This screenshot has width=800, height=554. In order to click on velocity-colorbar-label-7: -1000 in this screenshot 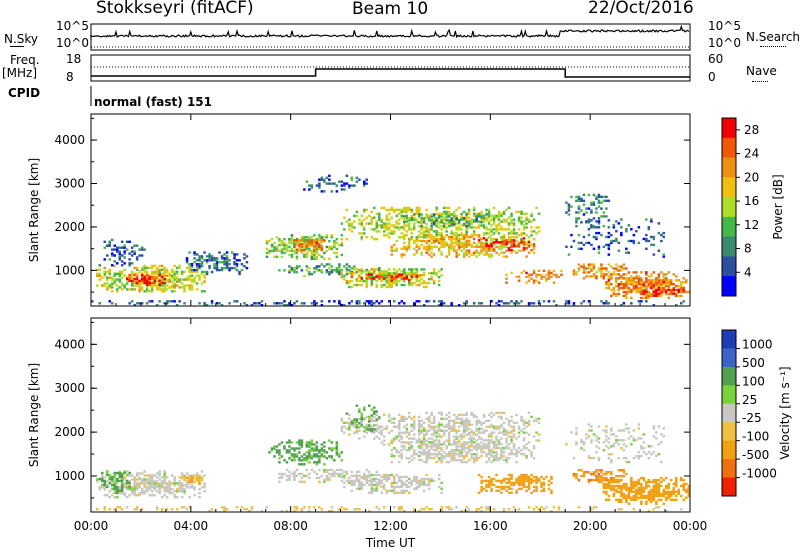, I will do `click(759, 474)`.